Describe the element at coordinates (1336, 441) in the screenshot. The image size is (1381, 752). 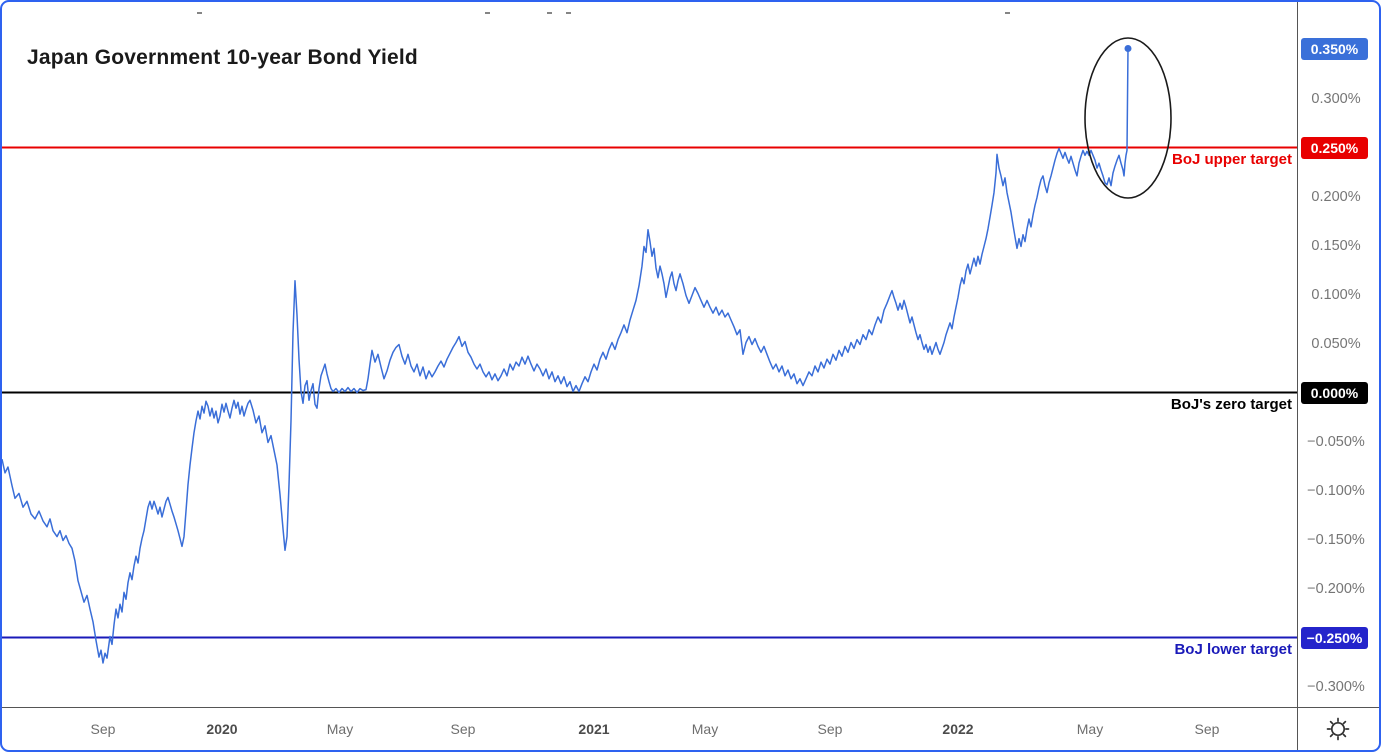
I see `price-tick: −0.050%` at that location.